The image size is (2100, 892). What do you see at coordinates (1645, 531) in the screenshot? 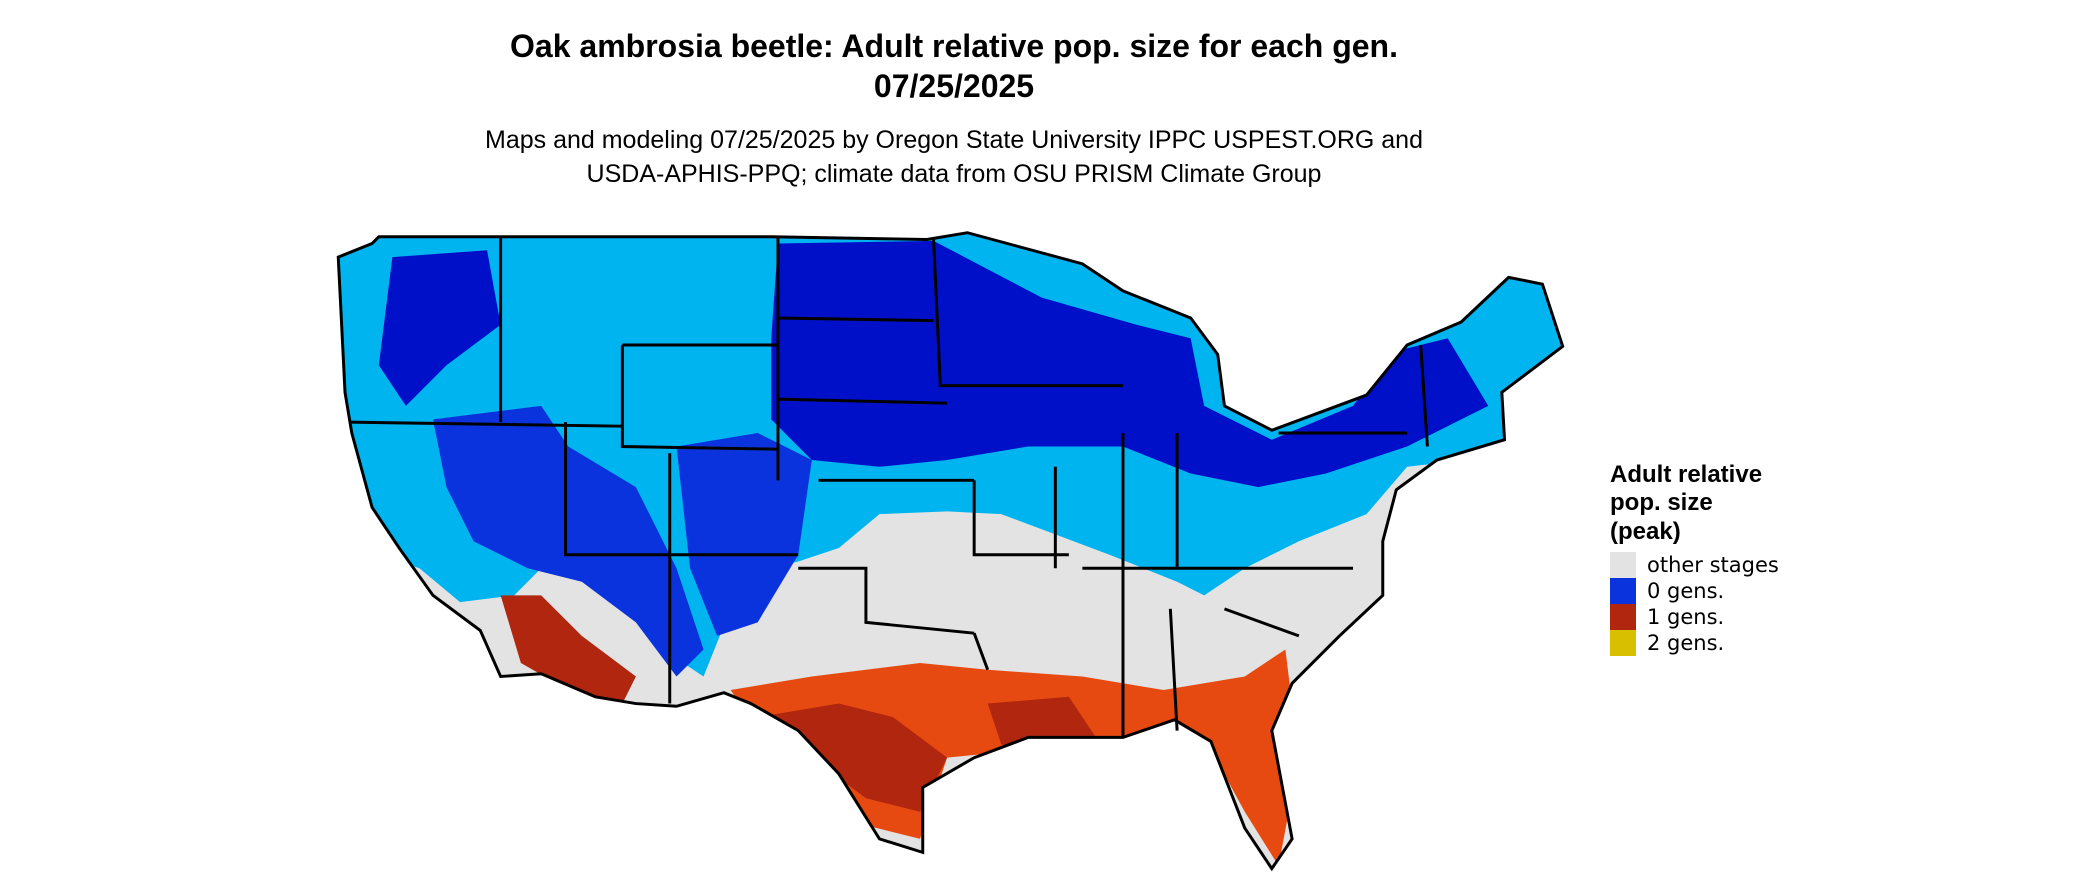
I see `legend-title: (peak)` at bounding box center [1645, 531].